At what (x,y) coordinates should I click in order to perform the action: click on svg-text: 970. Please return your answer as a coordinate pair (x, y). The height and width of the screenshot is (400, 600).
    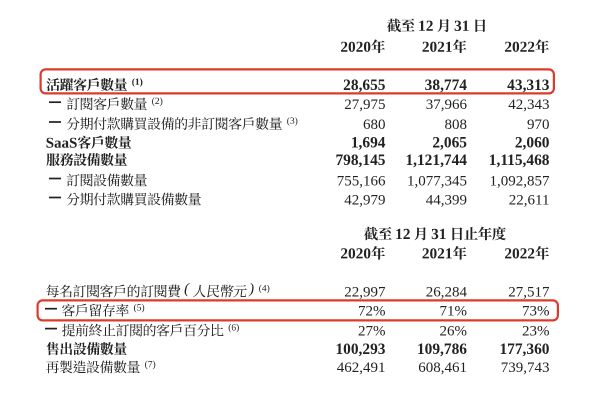
    Looking at the image, I should click on (538, 125).